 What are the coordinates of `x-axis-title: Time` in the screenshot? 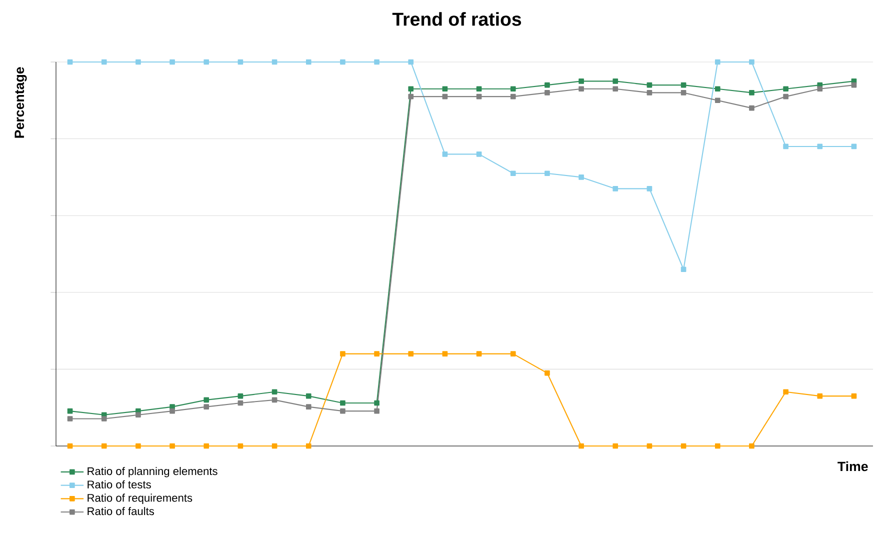 It's located at (853, 466).